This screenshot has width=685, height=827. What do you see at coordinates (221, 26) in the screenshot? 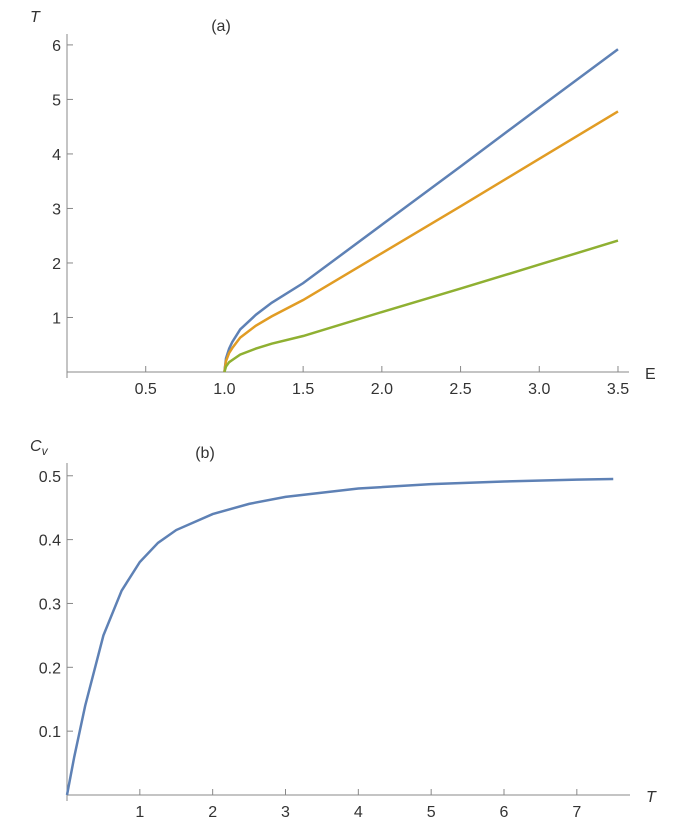
I see `annotation: (a)` at bounding box center [221, 26].